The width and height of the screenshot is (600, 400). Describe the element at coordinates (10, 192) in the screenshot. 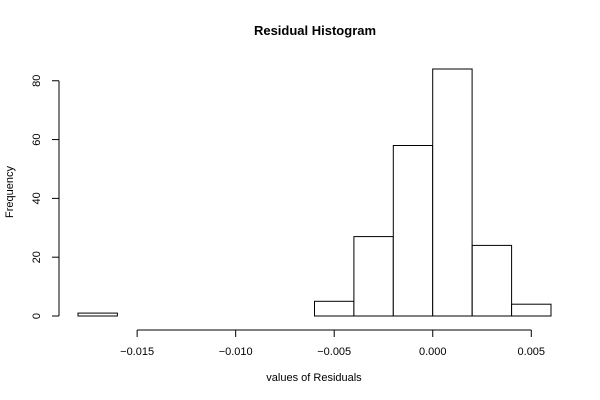

I see `y-axis-label: Frequency` at that location.